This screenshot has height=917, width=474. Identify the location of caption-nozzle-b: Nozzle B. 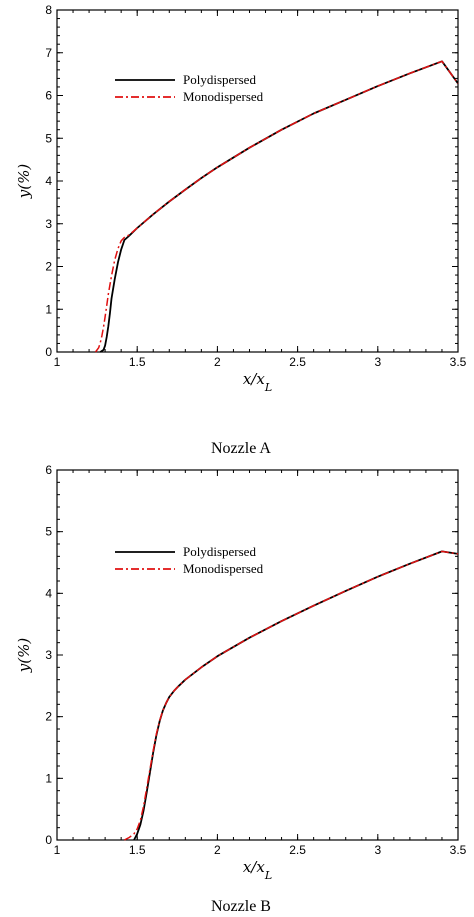
(241, 906).